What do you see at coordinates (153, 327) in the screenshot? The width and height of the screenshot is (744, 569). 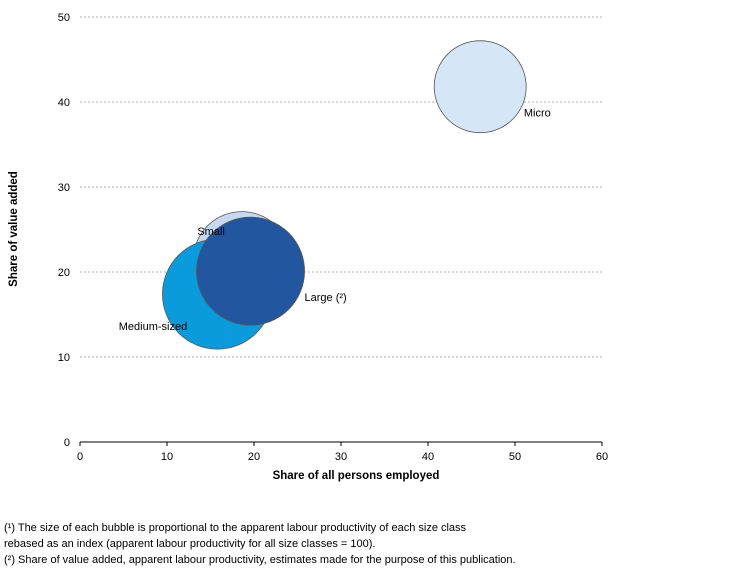 I see `bubble-label: Medium-sized` at bounding box center [153, 327].